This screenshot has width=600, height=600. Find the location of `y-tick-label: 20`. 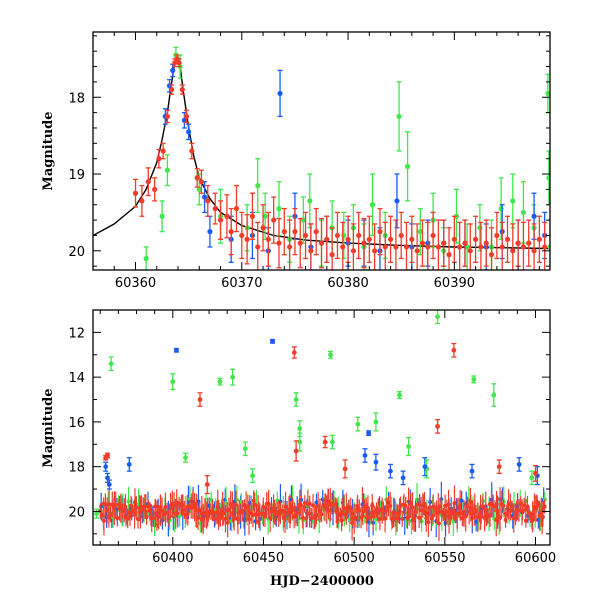

y-tick-label: 20 is located at coordinates (76, 512).